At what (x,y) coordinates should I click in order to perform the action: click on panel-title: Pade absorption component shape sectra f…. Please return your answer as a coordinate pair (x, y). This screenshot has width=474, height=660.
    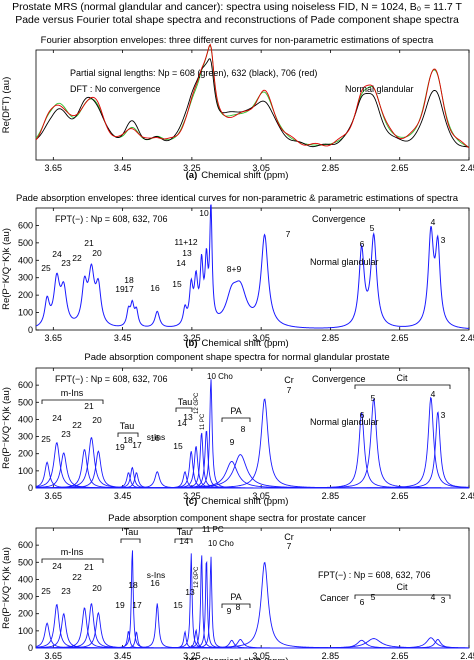
    Looking at the image, I should click on (237, 518).